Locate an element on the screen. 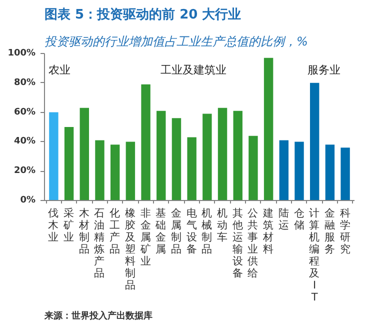 Image resolution: width=366 pixels, height=324 pixels. x-tick-label: 化工产品 is located at coordinates (115, 232).